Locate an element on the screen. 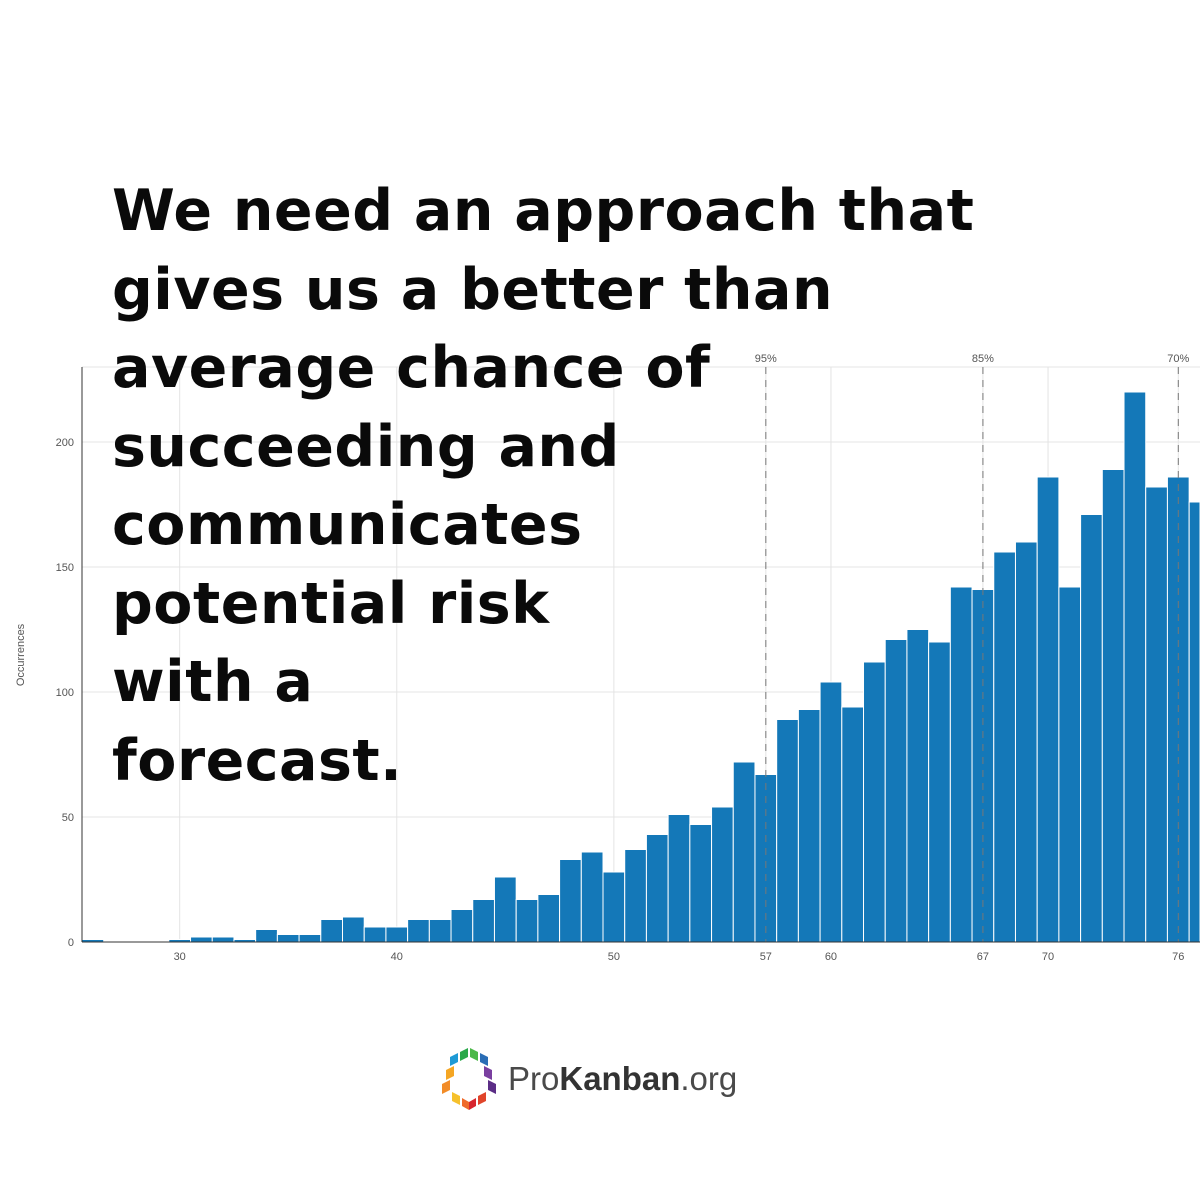  logo-wordmark: ProKanban.org is located at coordinates (622, 1079).